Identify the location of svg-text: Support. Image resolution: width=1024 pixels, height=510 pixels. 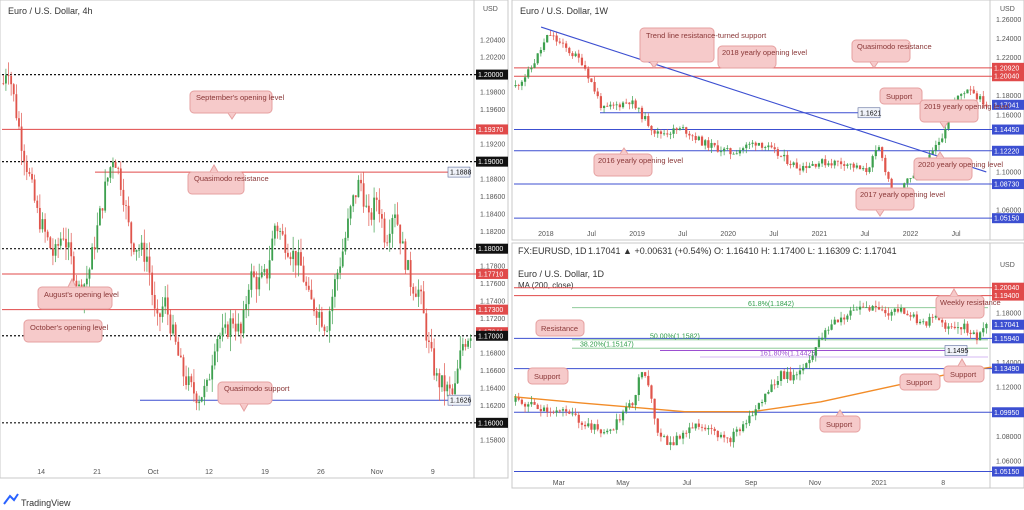
(899, 96).